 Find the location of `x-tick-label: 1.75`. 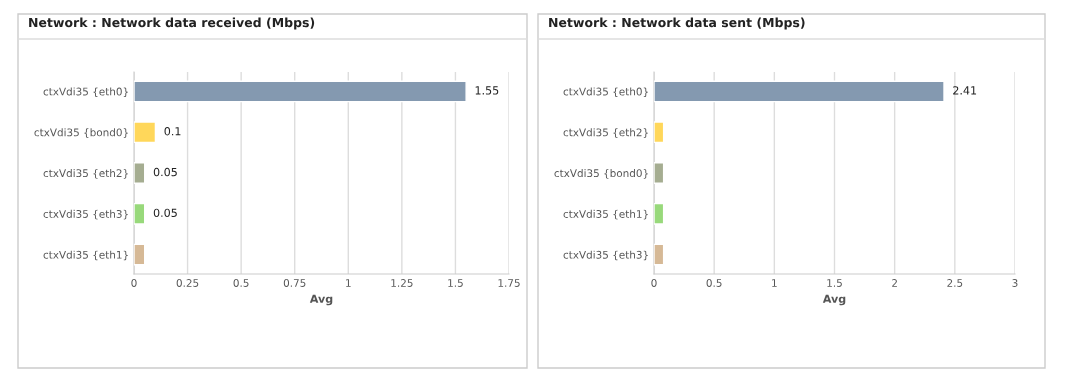

x-tick-label: 1.75 is located at coordinates (509, 283).